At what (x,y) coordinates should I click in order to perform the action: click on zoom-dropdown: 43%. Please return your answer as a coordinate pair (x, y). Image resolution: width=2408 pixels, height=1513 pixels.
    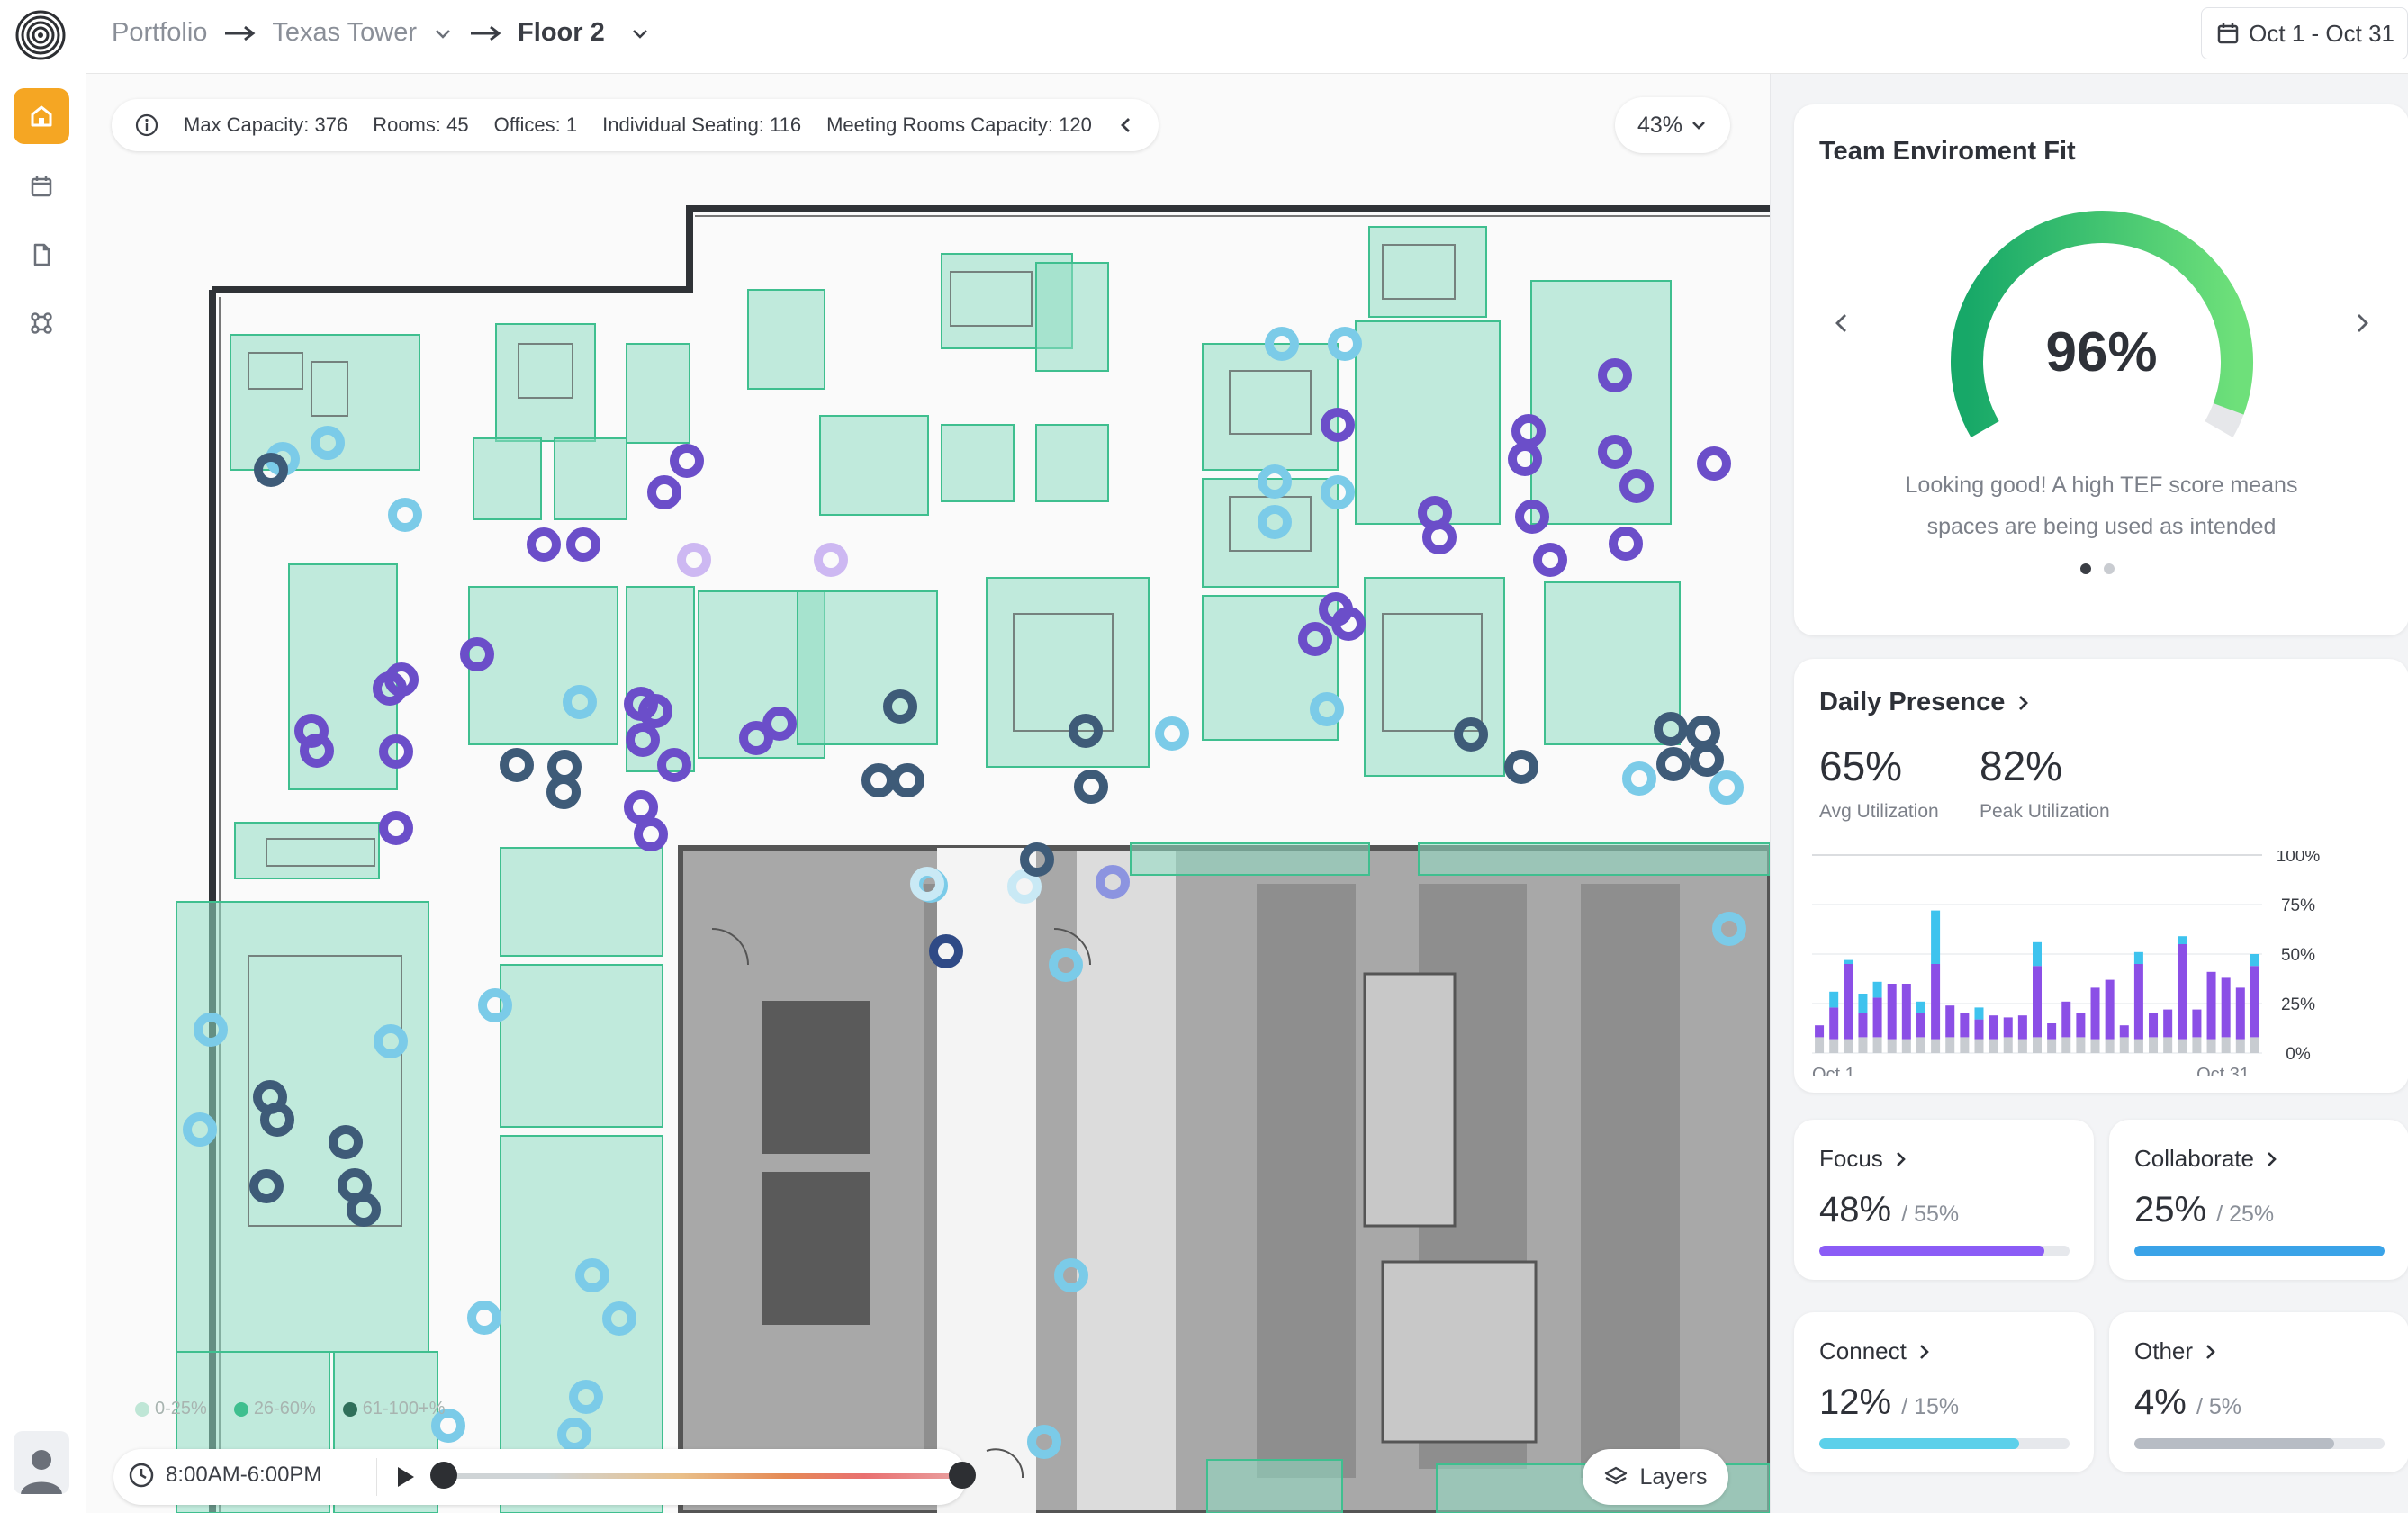
    Looking at the image, I should click on (1673, 125).